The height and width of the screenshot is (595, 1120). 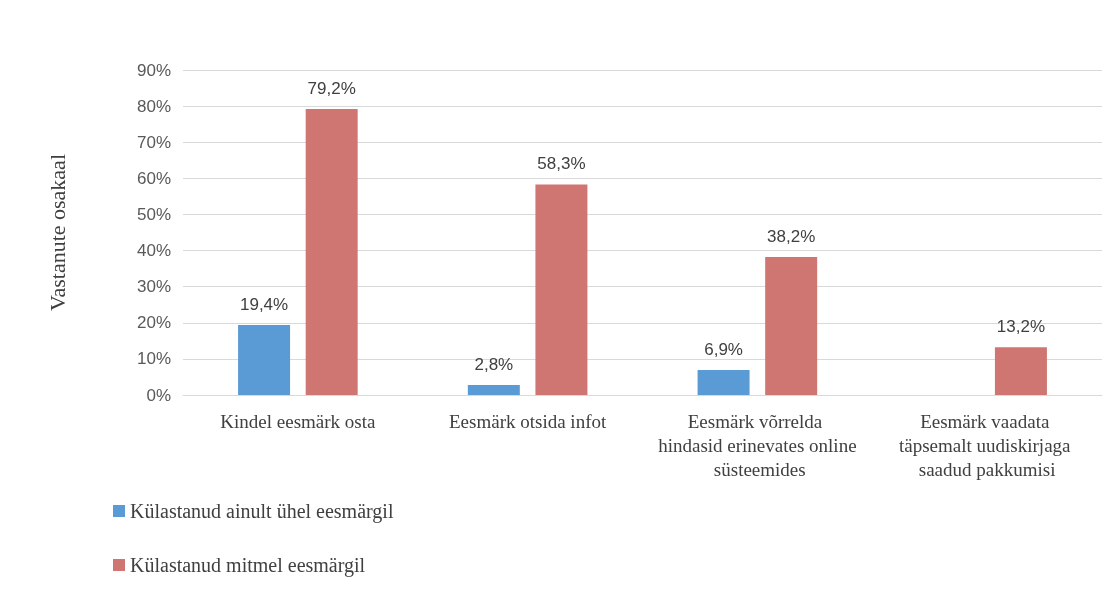 I want to click on y-tick-label: 70%, so click(x=153, y=142).